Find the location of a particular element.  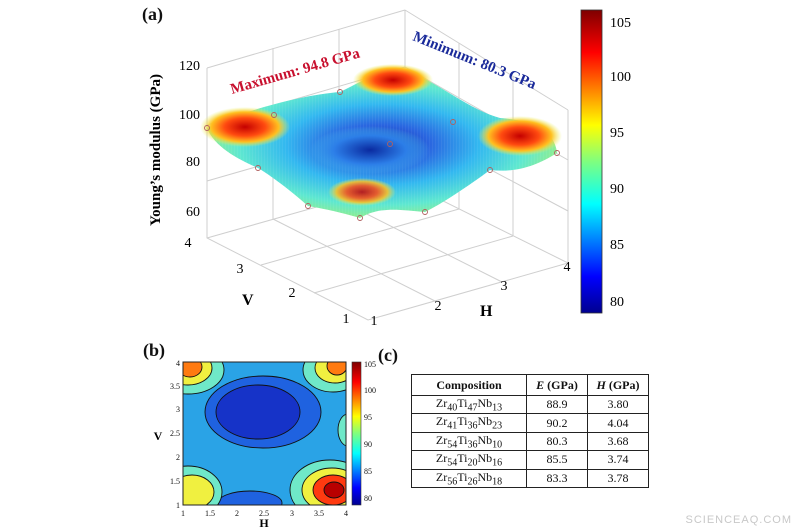

x-tick: 2.5 is located at coordinates (264, 513).